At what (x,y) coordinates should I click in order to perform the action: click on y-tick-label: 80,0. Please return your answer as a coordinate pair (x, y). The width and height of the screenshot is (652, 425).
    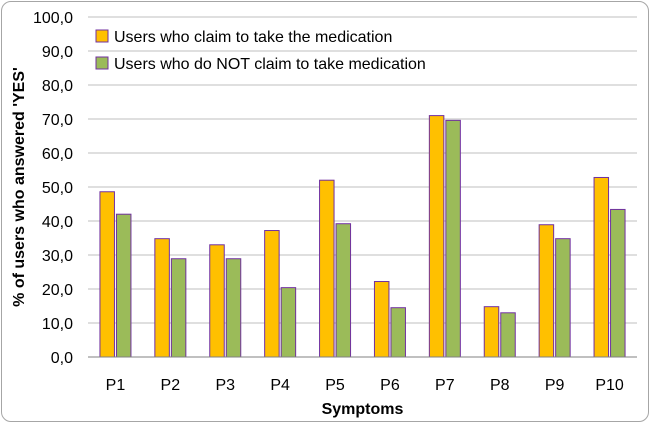
    Looking at the image, I should click on (57, 86).